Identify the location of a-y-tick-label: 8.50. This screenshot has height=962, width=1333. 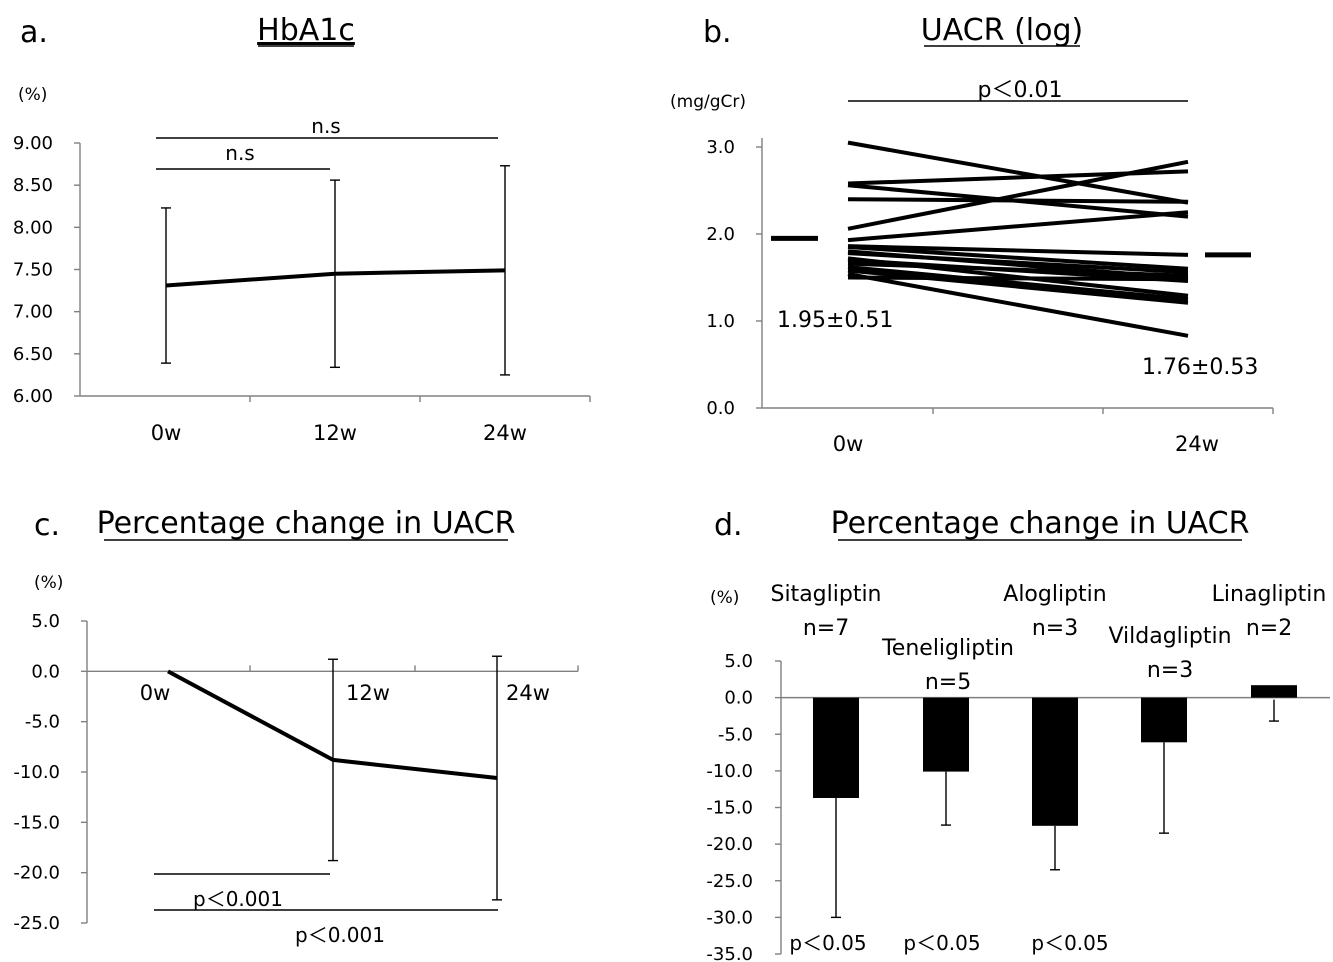
(33, 185).